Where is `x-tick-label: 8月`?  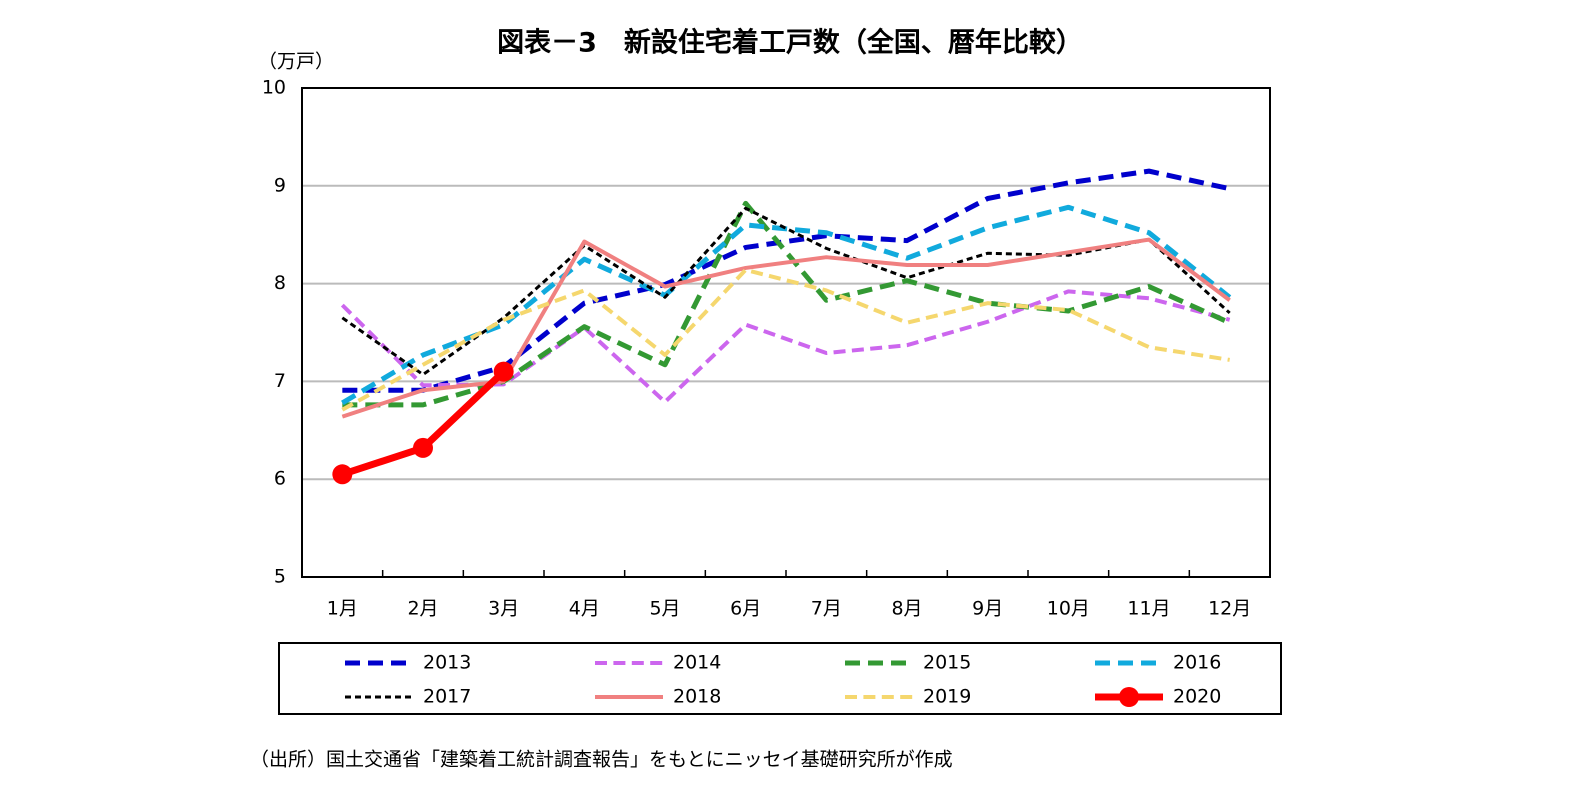 x-tick-label: 8月 is located at coordinates (906, 609).